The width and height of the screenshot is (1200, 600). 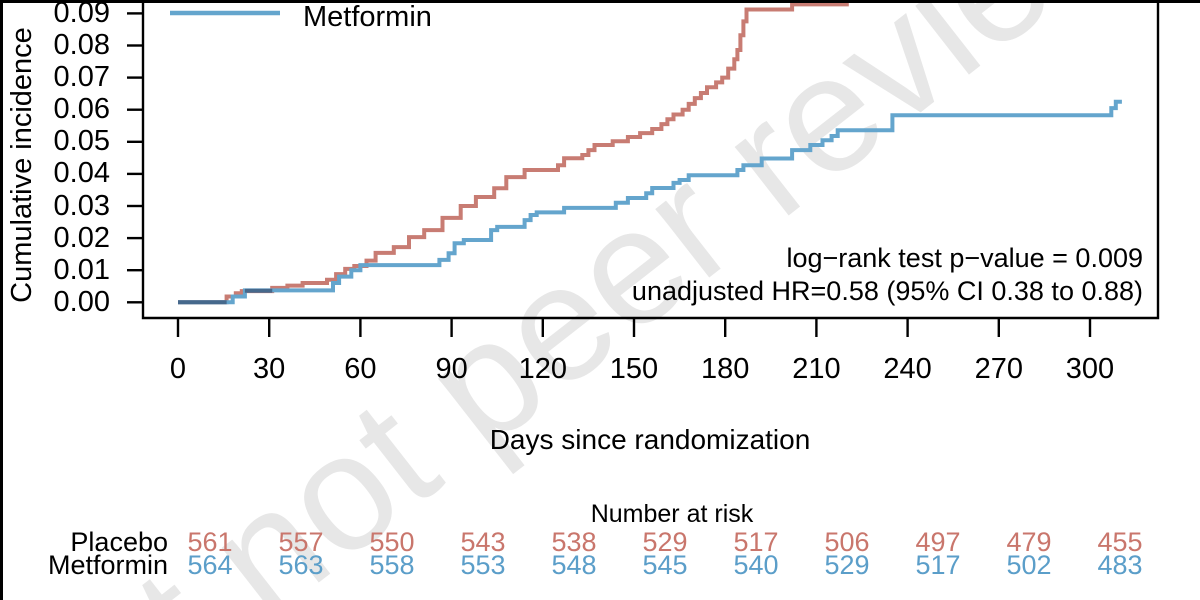 I want to click on risk-count-metformin: 540, so click(x=756, y=565).